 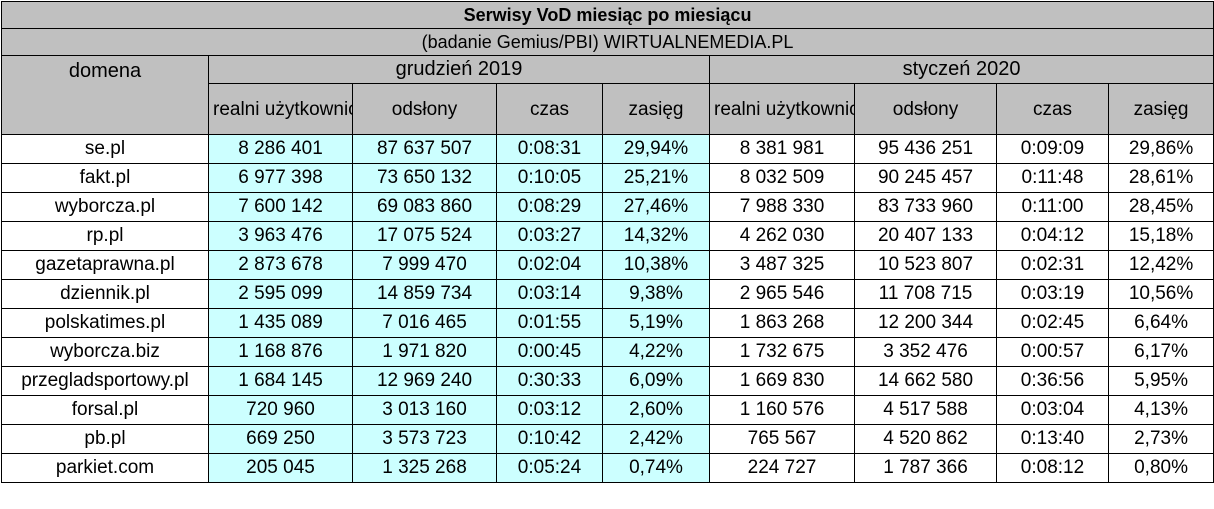 What do you see at coordinates (105, 410) in the screenshot?
I see `domain-cell: forsal.pl` at bounding box center [105, 410].